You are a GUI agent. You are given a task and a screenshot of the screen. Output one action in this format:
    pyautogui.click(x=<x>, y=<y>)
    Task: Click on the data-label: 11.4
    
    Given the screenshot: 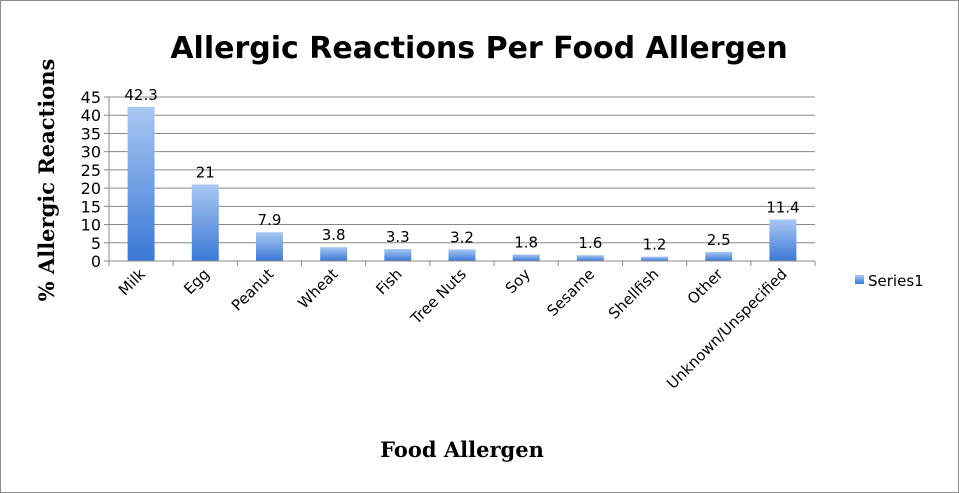 What is the action you would take?
    pyautogui.click(x=782, y=207)
    